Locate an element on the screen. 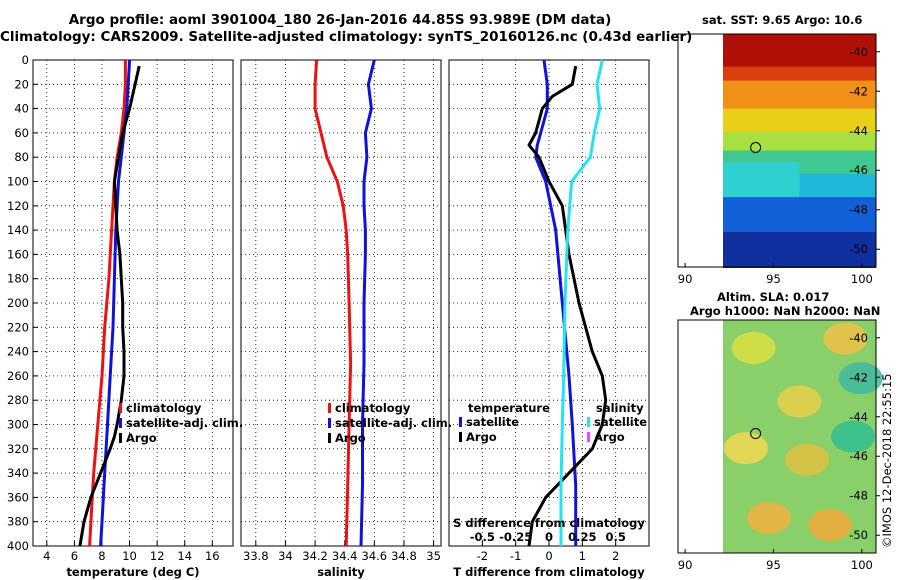 The width and height of the screenshot is (900, 580). series-s-satellite is located at coordinates (581, 302).